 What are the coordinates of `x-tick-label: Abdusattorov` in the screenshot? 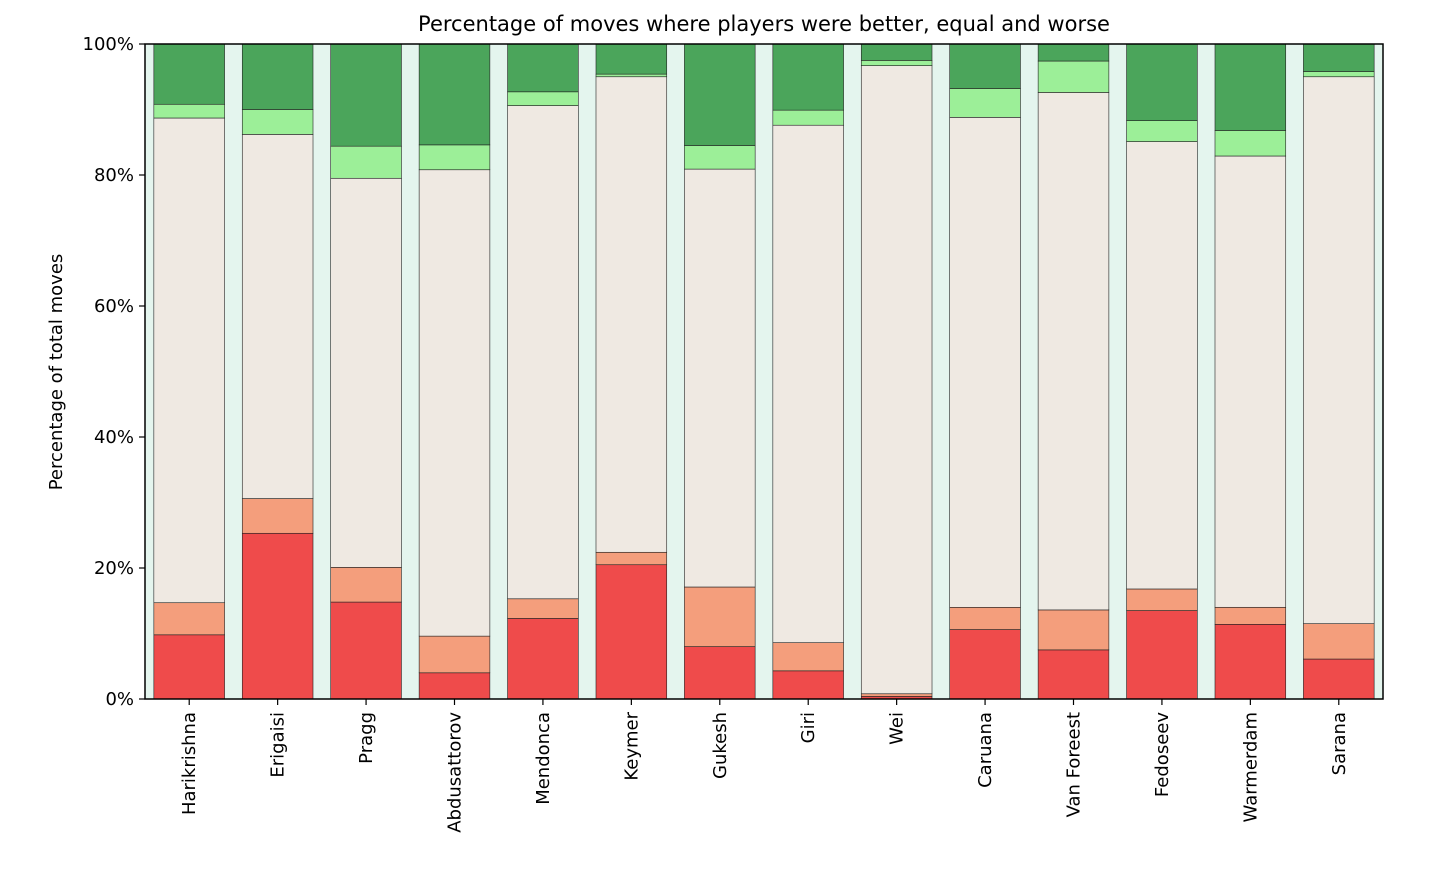 It's located at (455, 772).